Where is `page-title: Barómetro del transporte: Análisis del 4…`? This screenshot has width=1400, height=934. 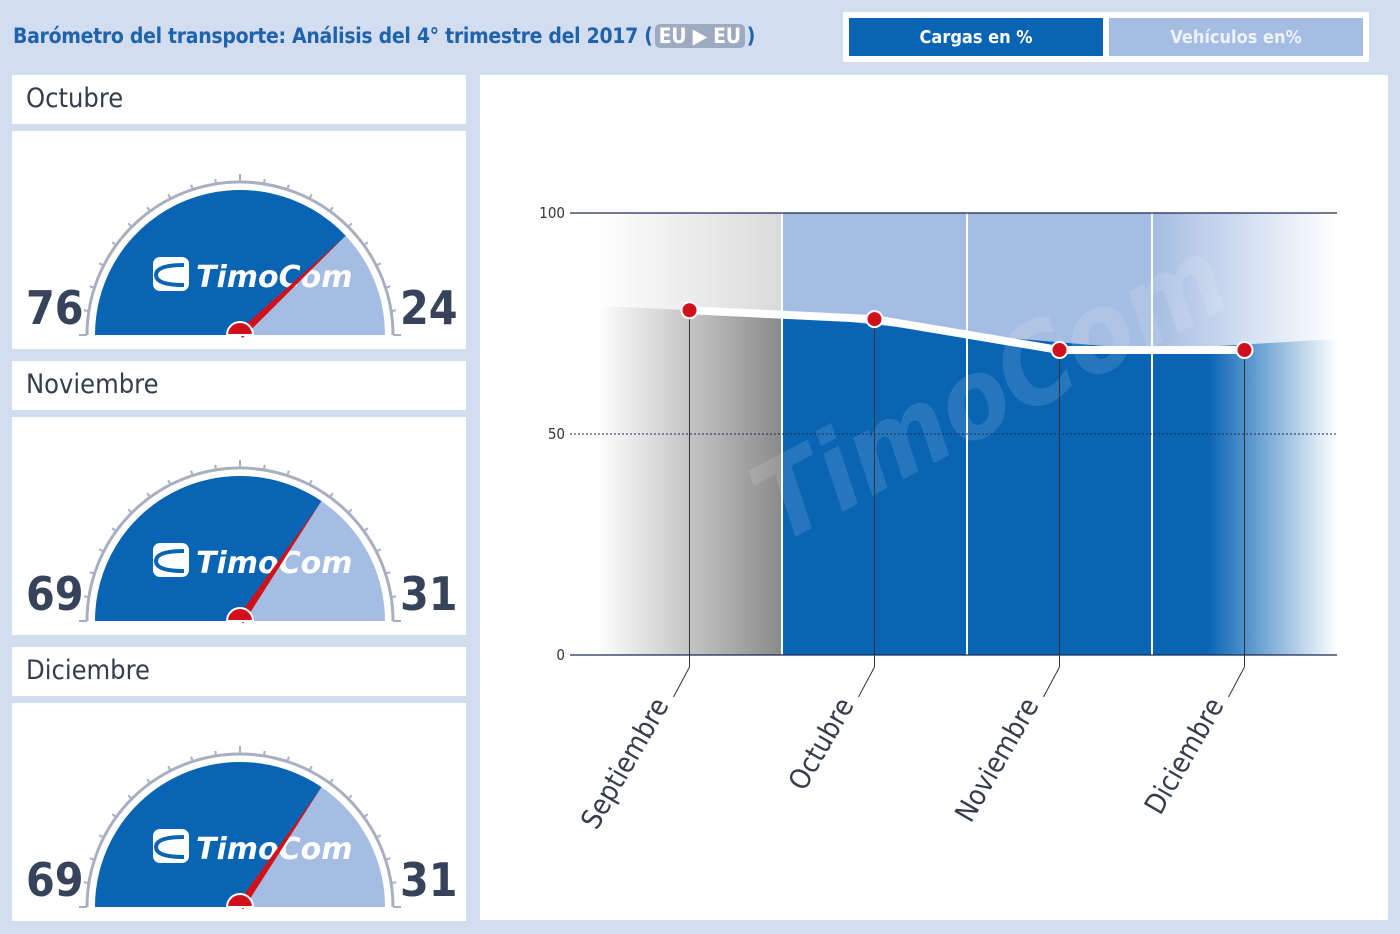 page-title: Barómetro del transporte: Análisis del 4… is located at coordinates (384, 36).